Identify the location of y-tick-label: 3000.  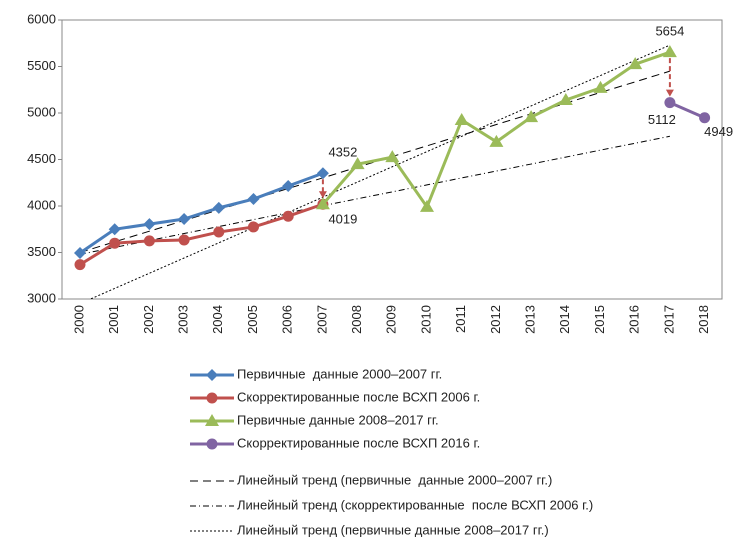
(41, 297).